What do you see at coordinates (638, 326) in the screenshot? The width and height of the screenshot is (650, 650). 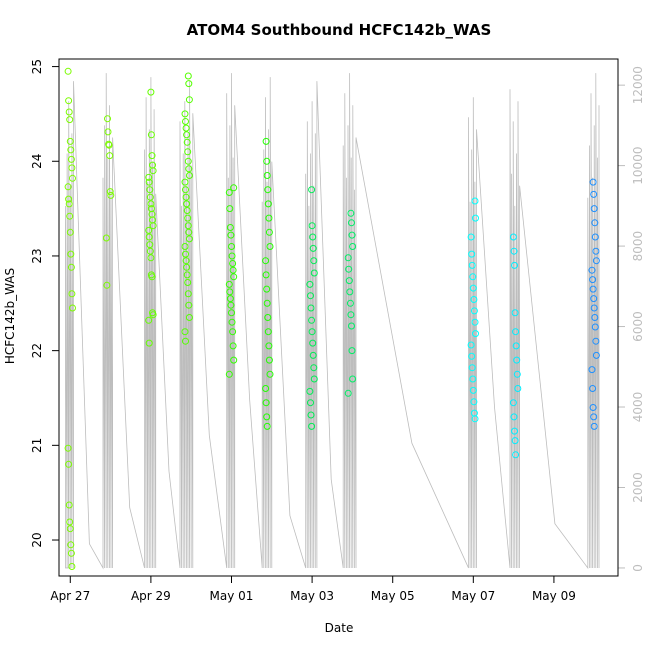 I see `y2-tick-label: 6000` at bounding box center [638, 326].